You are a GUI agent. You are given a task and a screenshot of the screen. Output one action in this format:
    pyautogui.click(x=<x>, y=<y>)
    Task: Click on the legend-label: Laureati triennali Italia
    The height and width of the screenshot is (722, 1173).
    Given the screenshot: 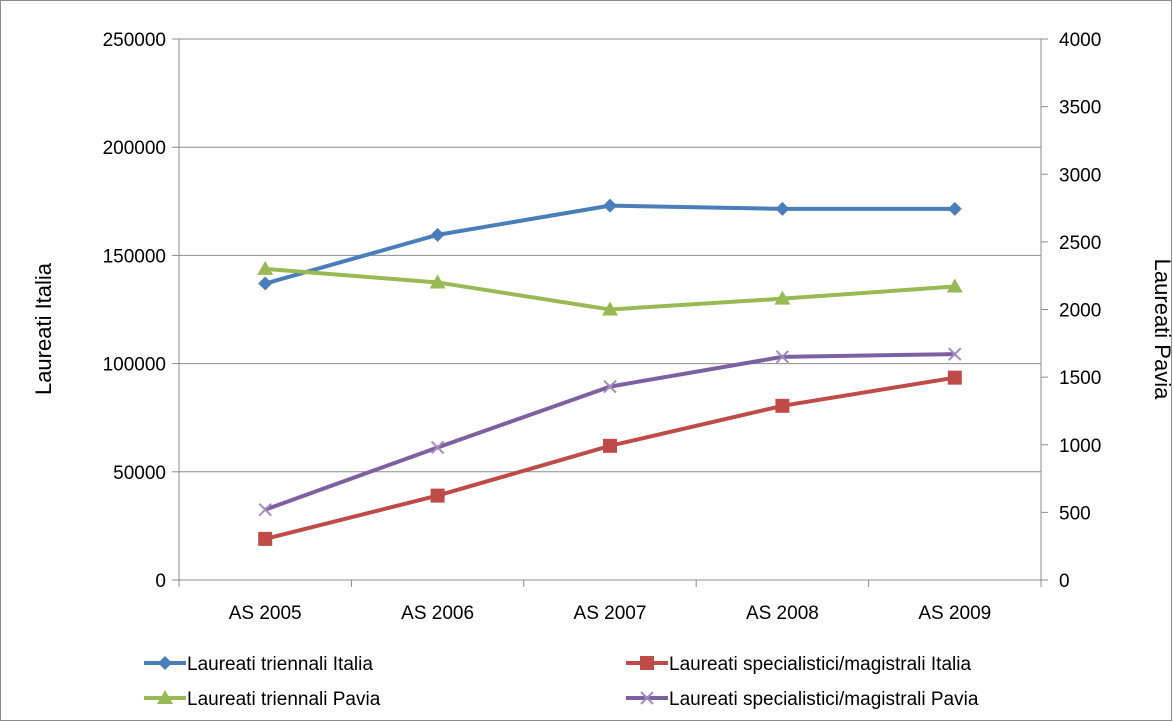 What is the action you would take?
    pyautogui.click(x=280, y=664)
    